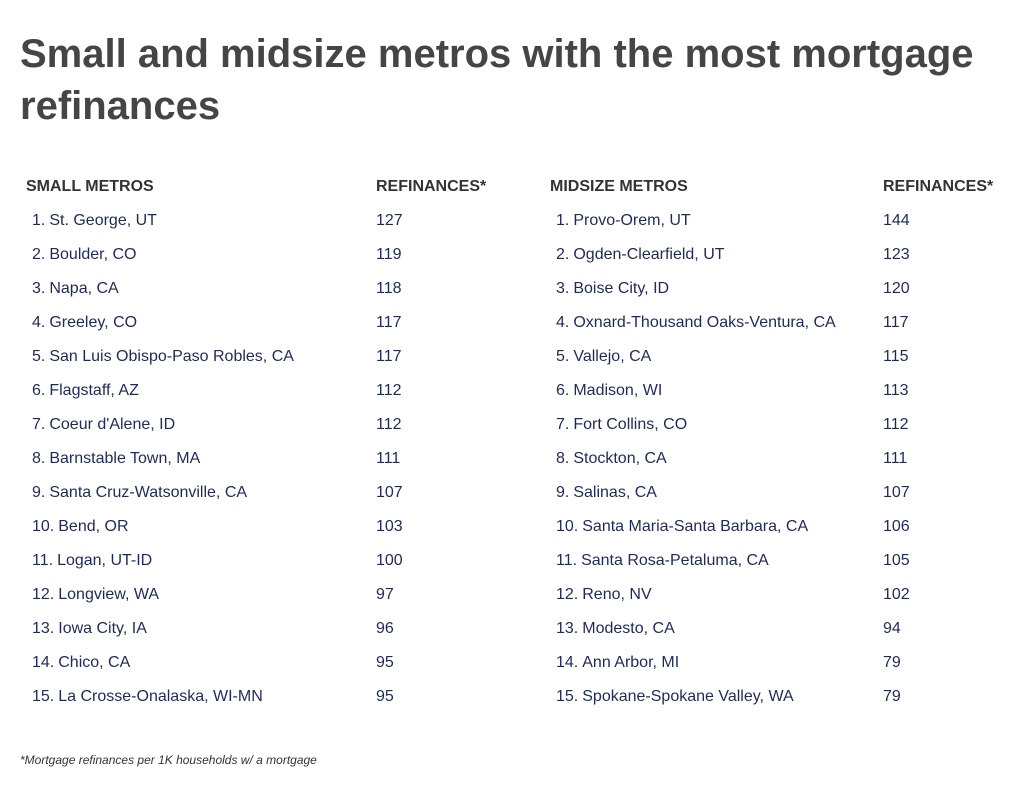 Image resolution: width=1024 pixels, height=786 pixels. Describe the element at coordinates (256, 396) in the screenshot. I see `table-row: 6. Flagstaff, AZ 112` at that location.